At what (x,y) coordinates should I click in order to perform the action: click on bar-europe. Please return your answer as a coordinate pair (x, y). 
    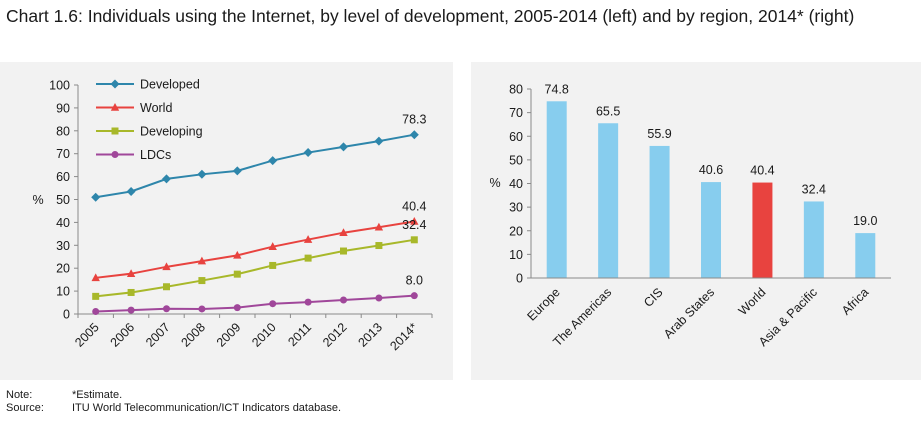
    Looking at the image, I should click on (556, 189).